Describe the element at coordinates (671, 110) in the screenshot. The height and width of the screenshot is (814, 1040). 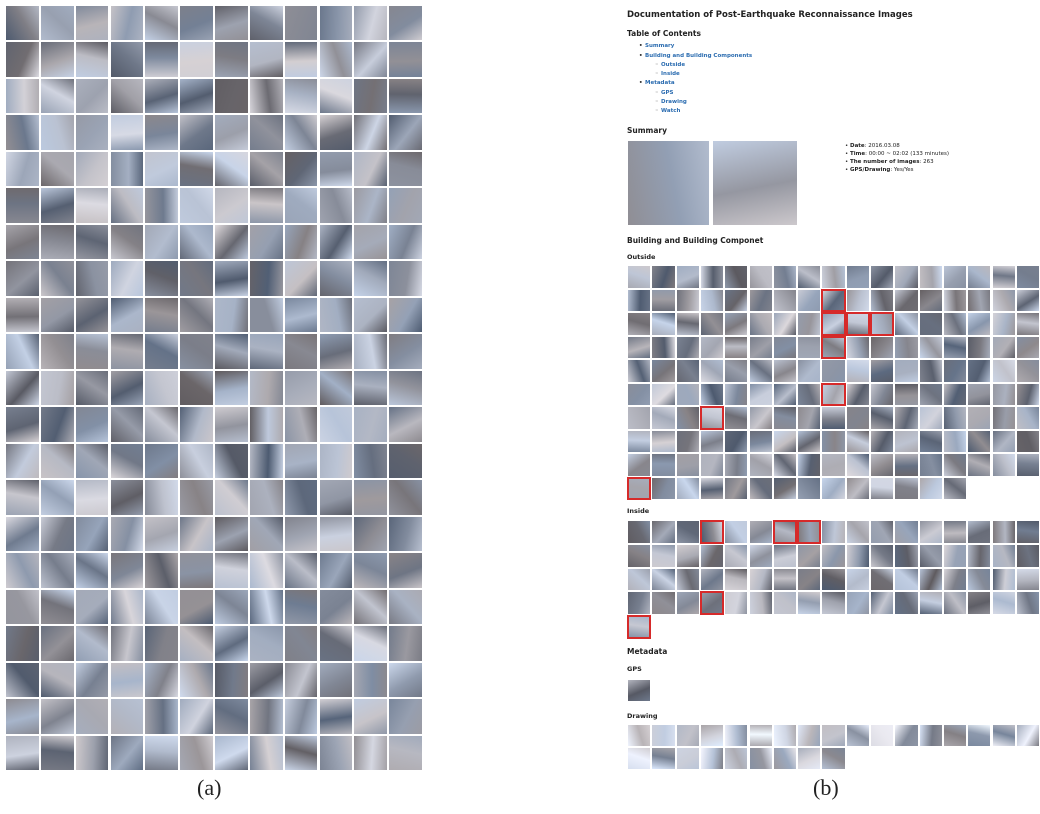
I see `toc-link: Watch` at that location.